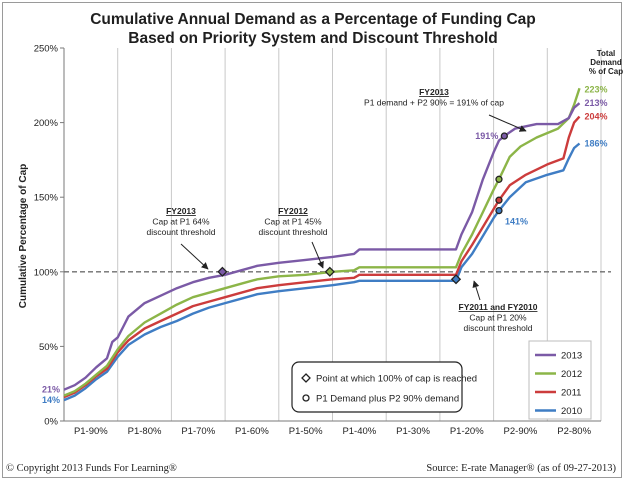  I want to click on annotation-fy2012-line-0: FY2012, so click(293, 211).